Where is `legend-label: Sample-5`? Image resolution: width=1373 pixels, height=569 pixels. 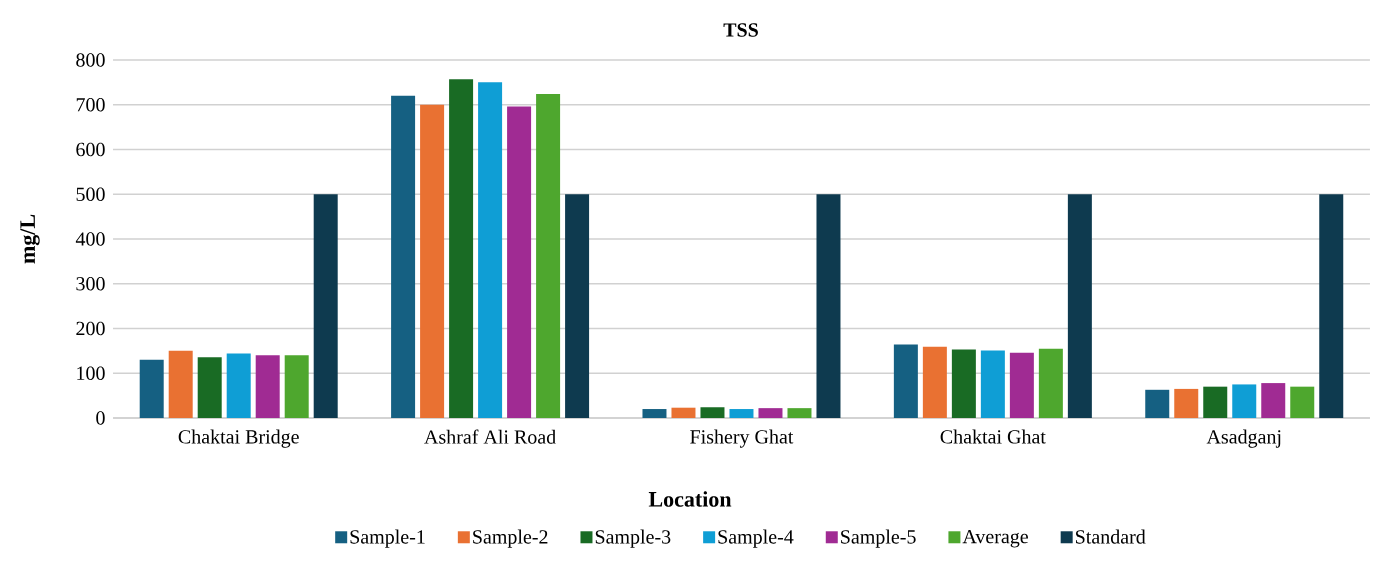 legend-label: Sample-5 is located at coordinates (878, 538).